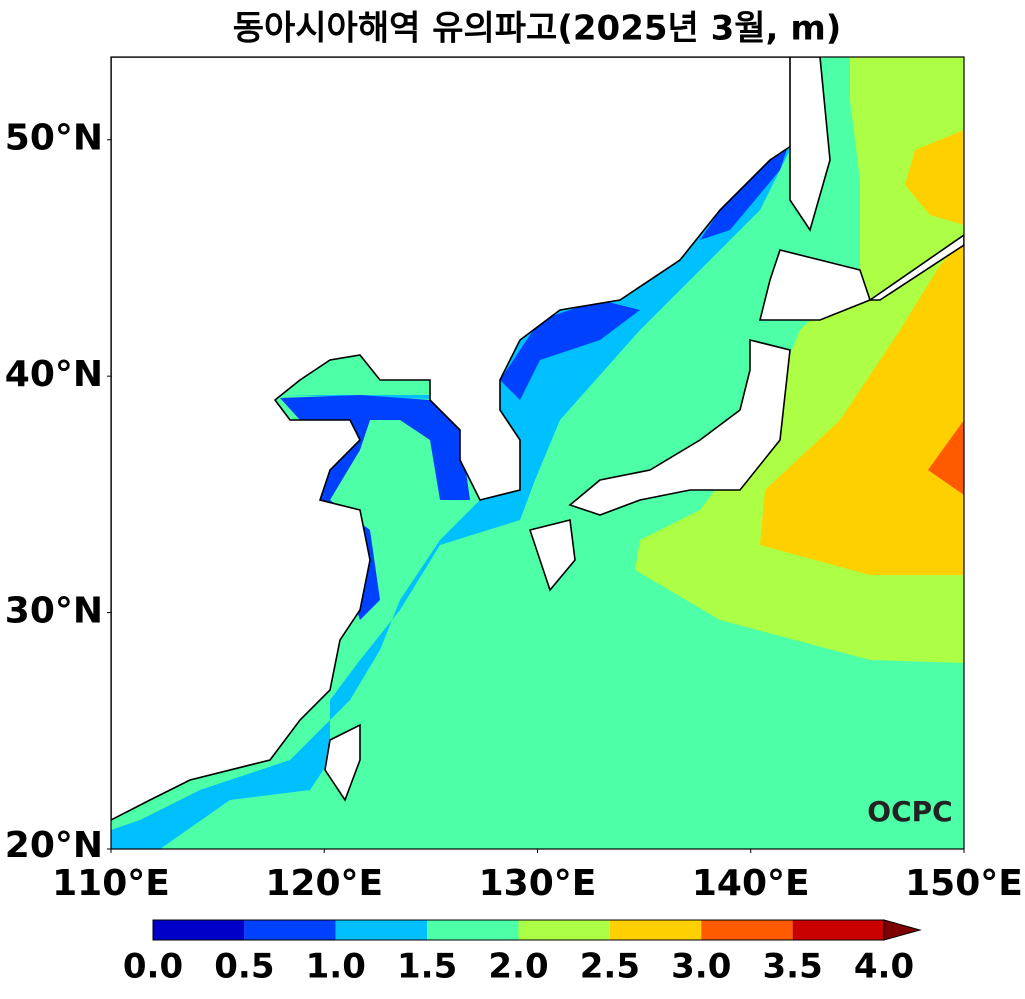  I want to click on colorbar-extend, so click(902, 930).